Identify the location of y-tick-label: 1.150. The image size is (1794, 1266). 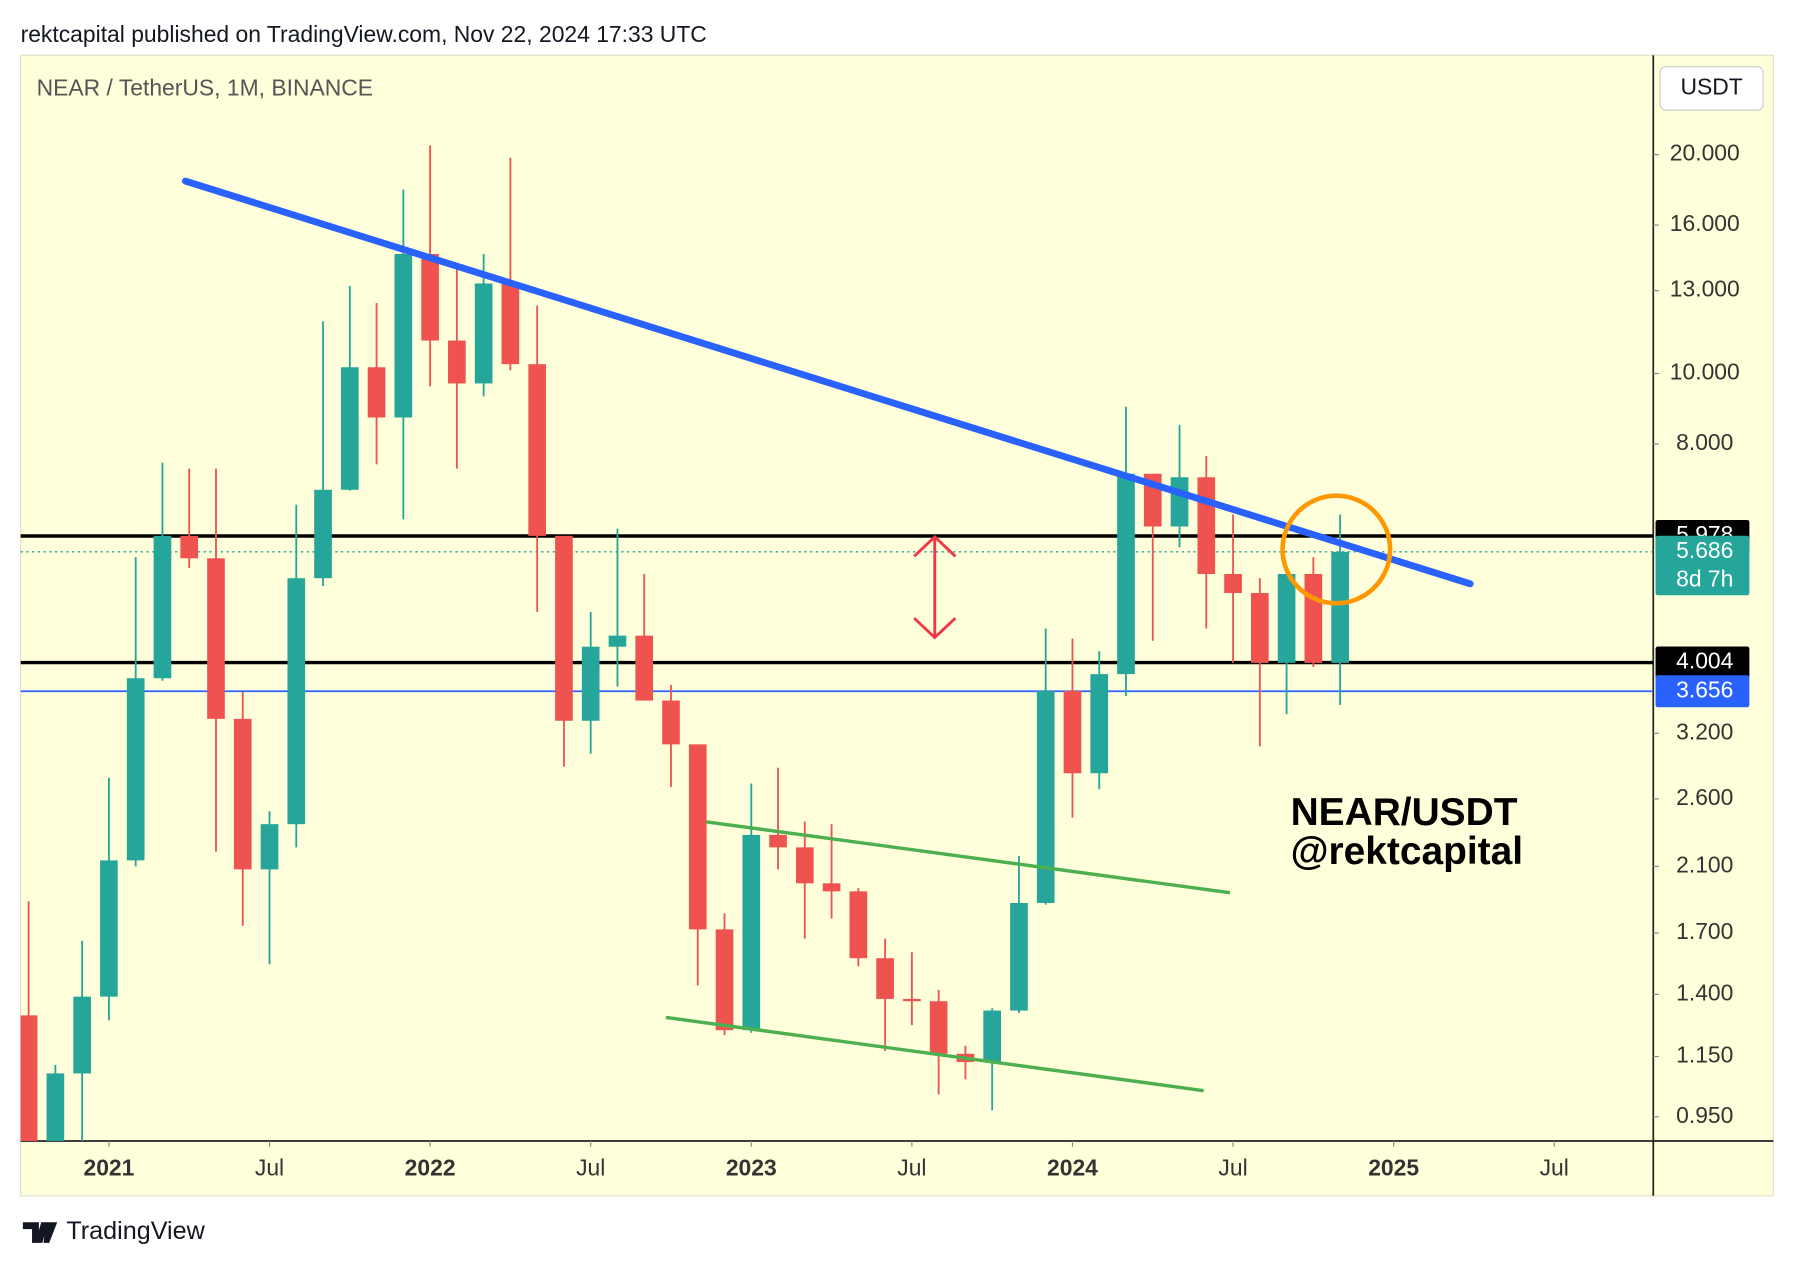
(1704, 1055).